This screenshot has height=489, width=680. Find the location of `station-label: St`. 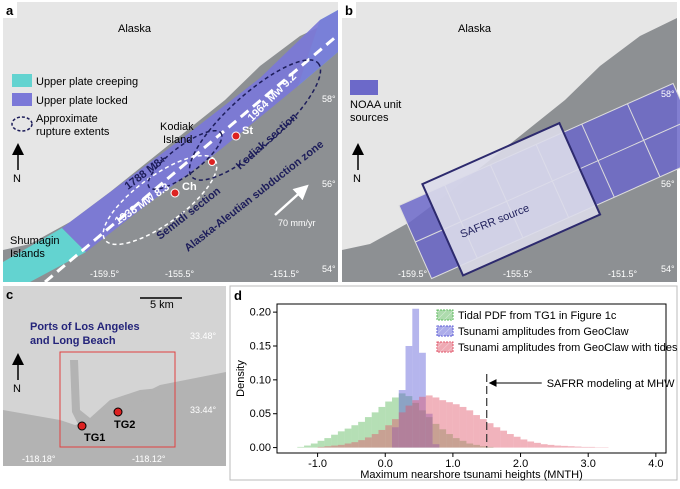

station-label: St is located at coordinates (247, 131).